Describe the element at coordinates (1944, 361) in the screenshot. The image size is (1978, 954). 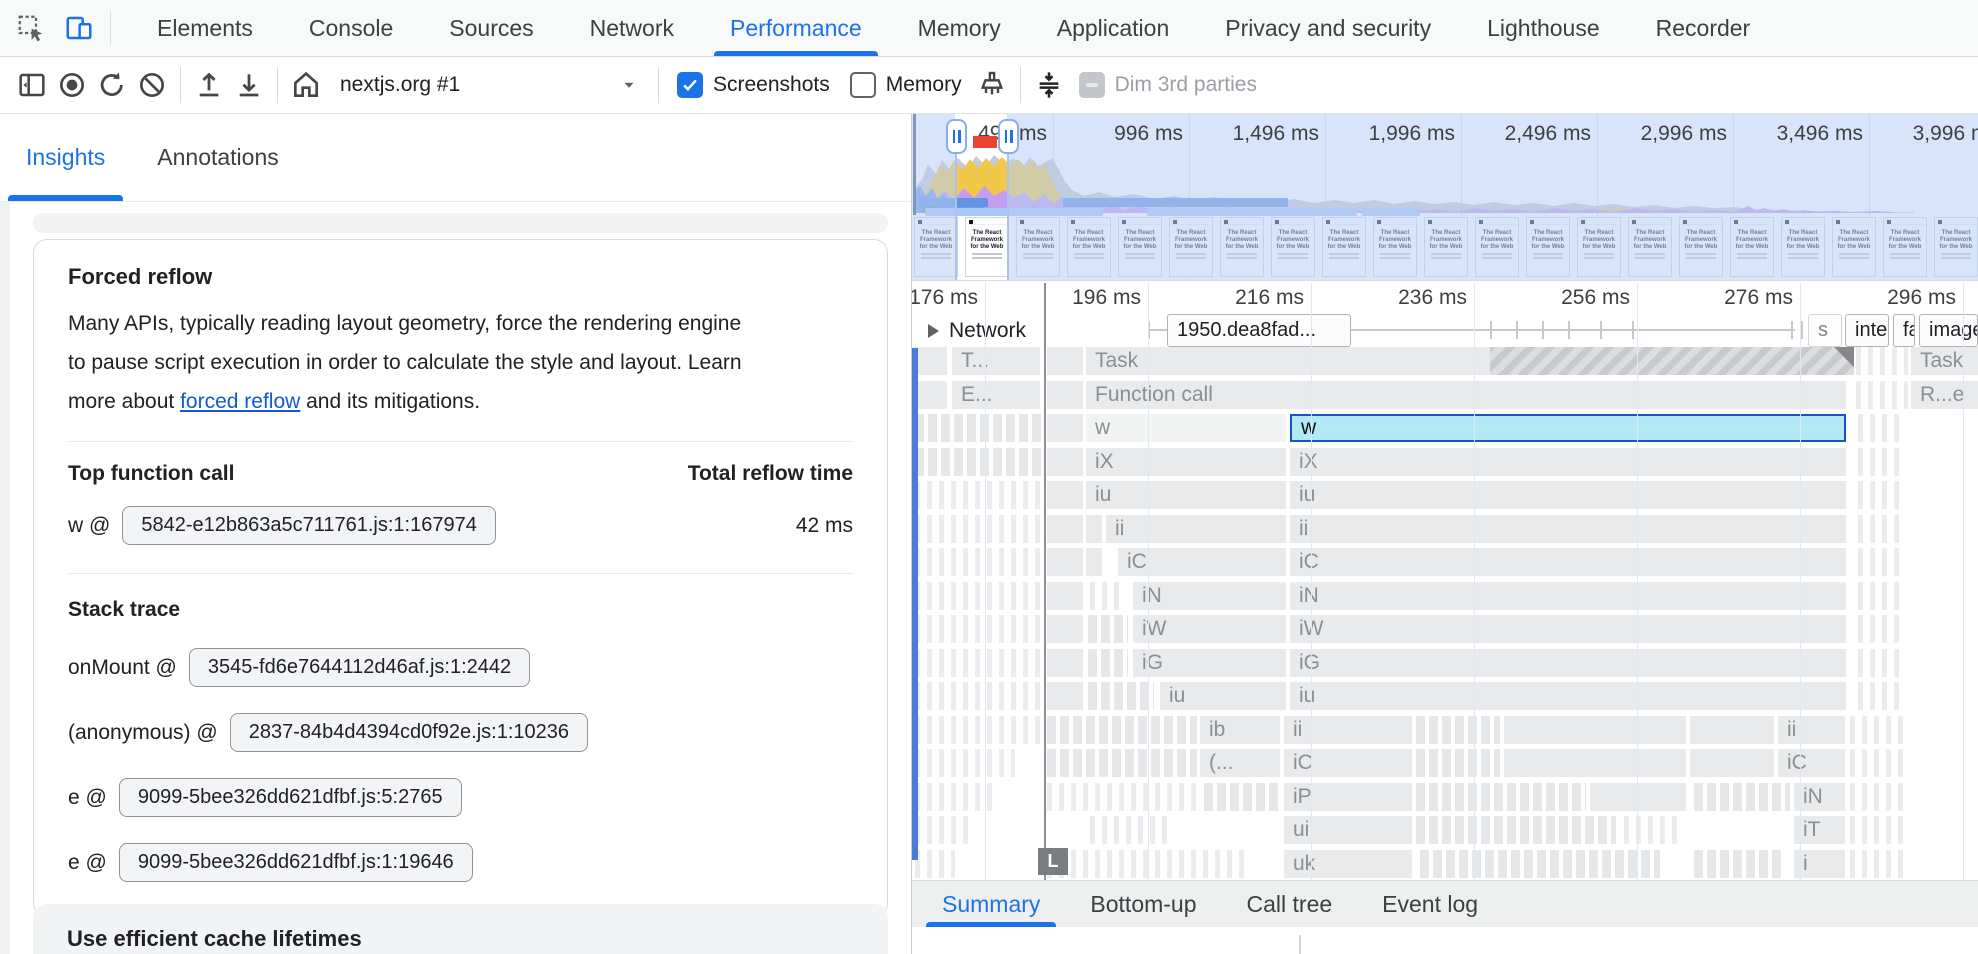
I see `flame-entry-task: Task` at that location.